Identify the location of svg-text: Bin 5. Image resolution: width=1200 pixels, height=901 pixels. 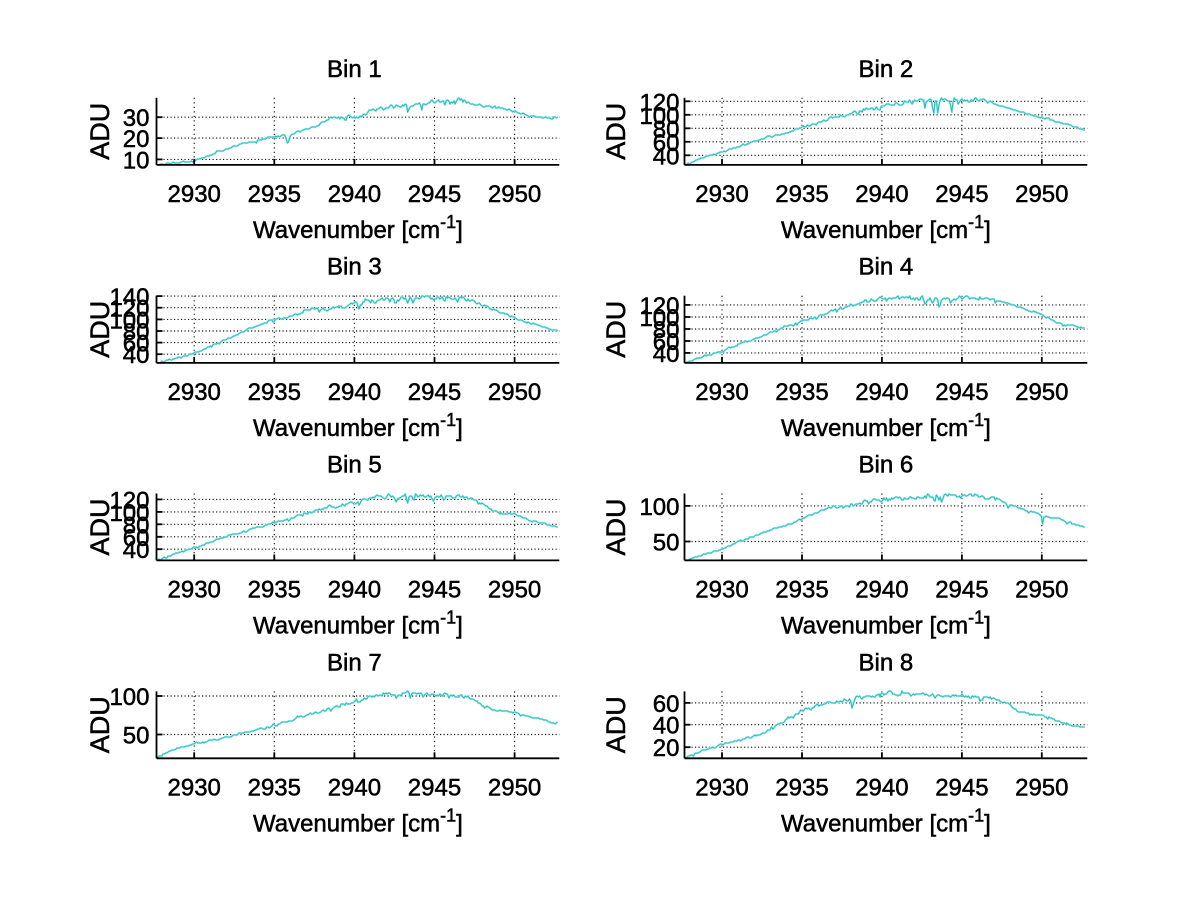
(354, 465).